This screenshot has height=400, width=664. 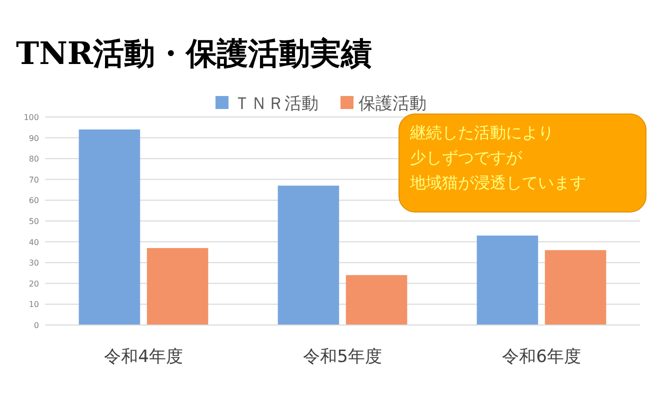 What do you see at coordinates (33, 221) in the screenshot?
I see `y-tick-label: 50` at bounding box center [33, 221].